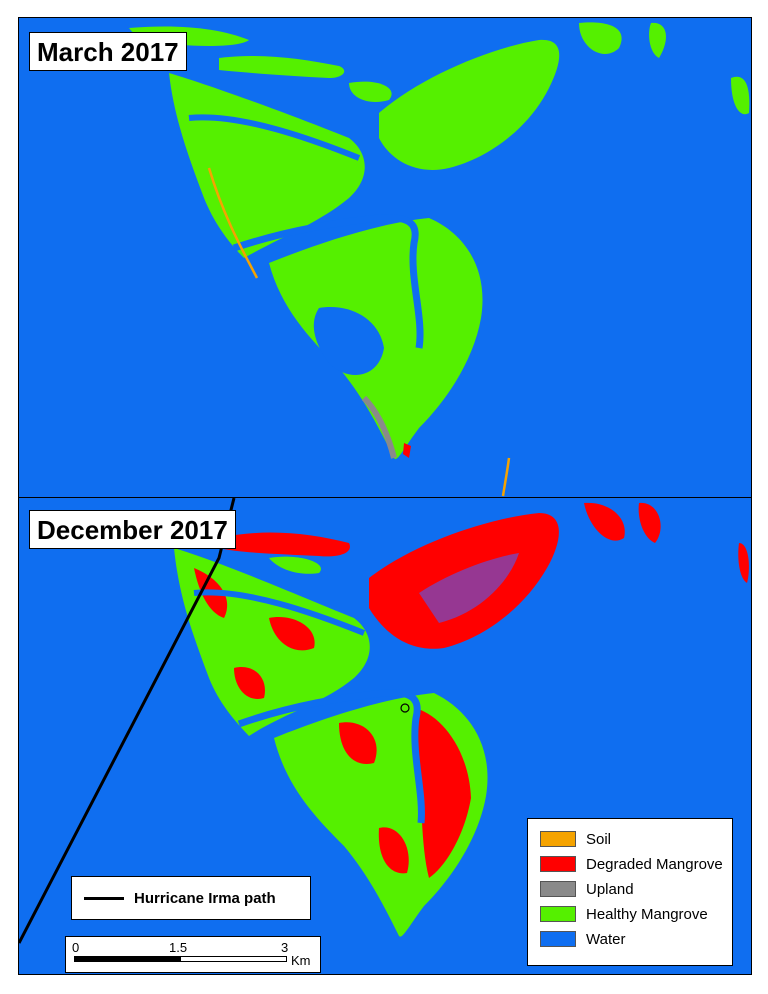 This screenshot has width=768, height=994. I want to click on scale-tick-3: 3, so click(285, 947).